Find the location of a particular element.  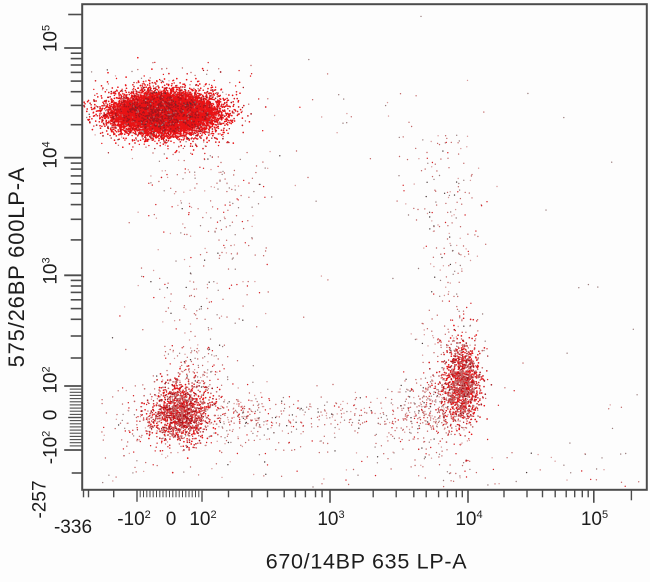

svg-text: -257 is located at coordinates (40, 499).